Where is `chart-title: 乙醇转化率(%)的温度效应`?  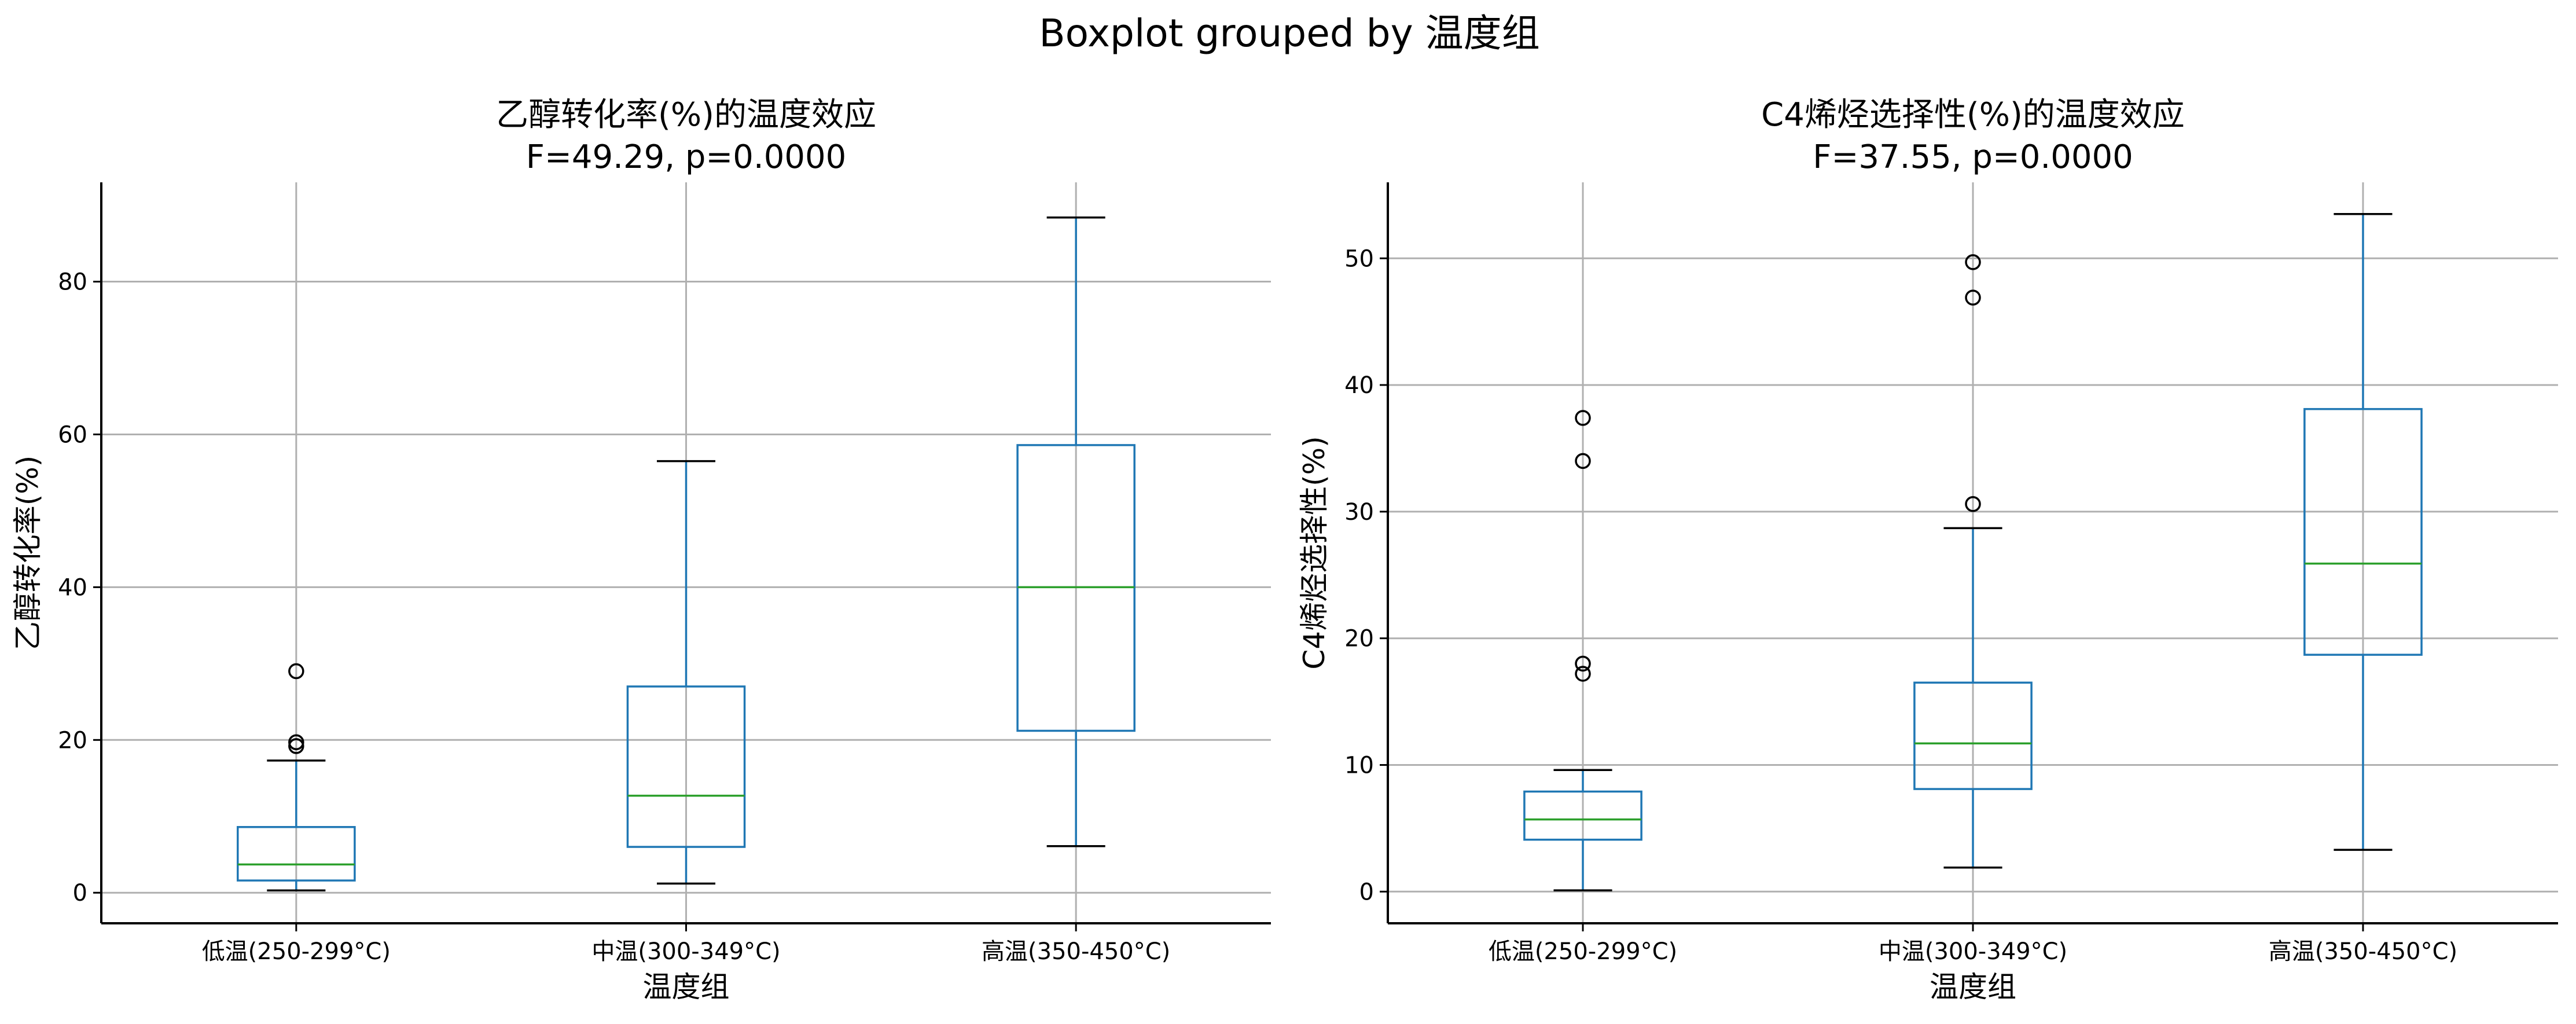
chart-title: 乙醇转化率(%)的温度效应 is located at coordinates (686, 115).